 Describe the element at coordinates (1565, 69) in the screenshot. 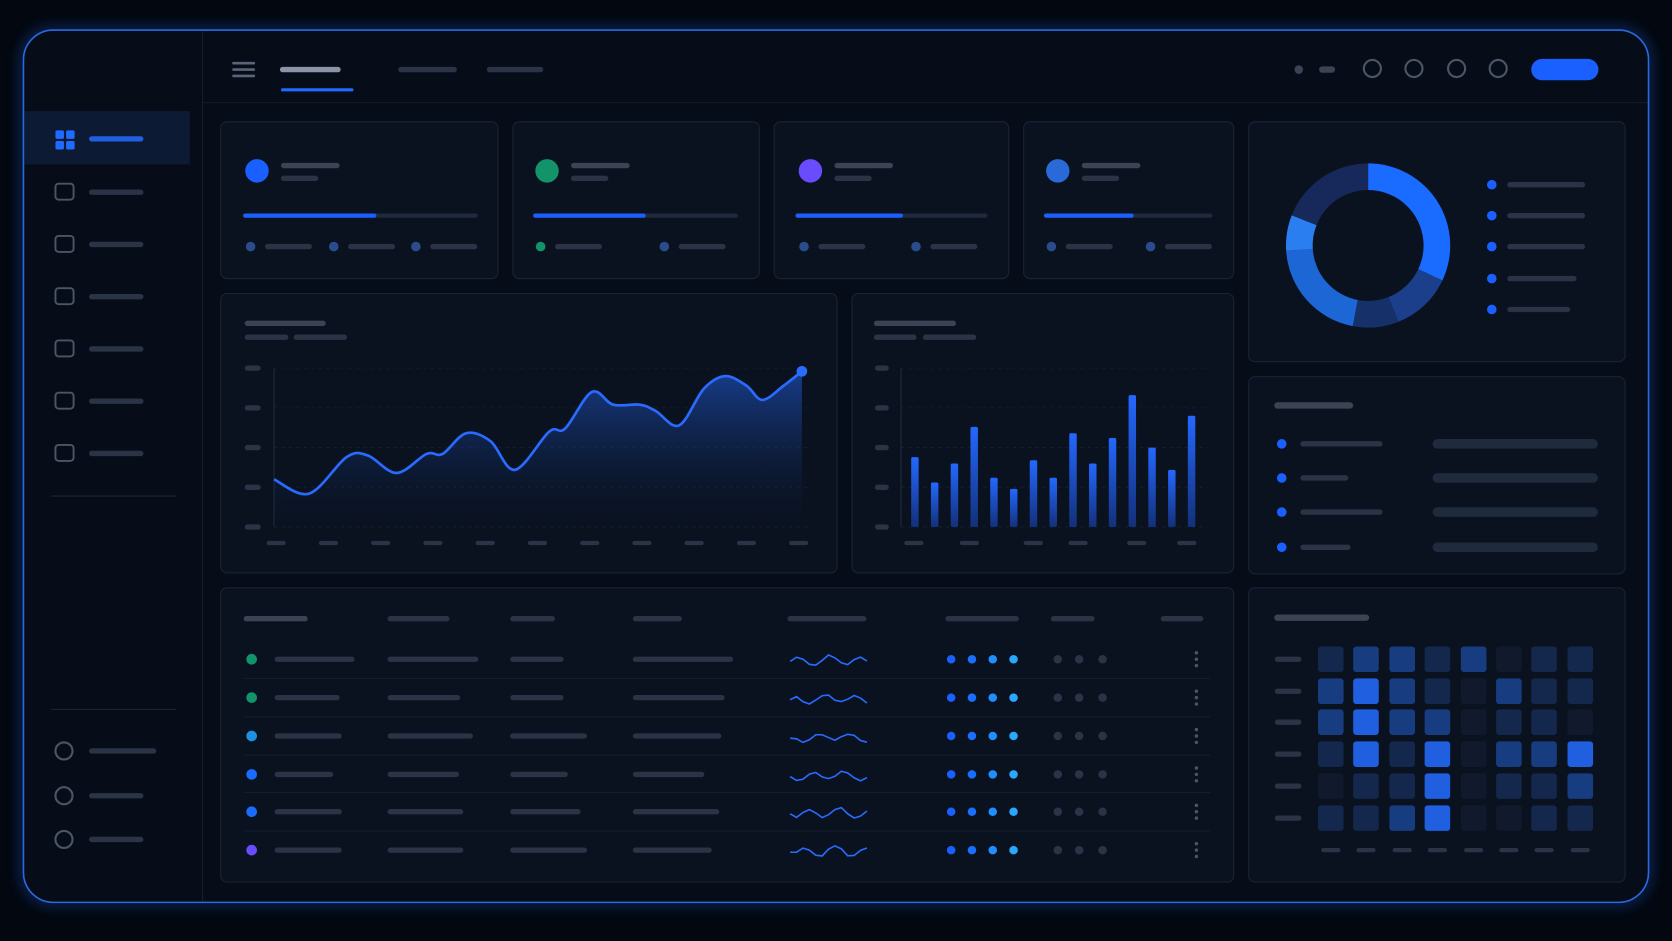

I see `primary-button` at that location.